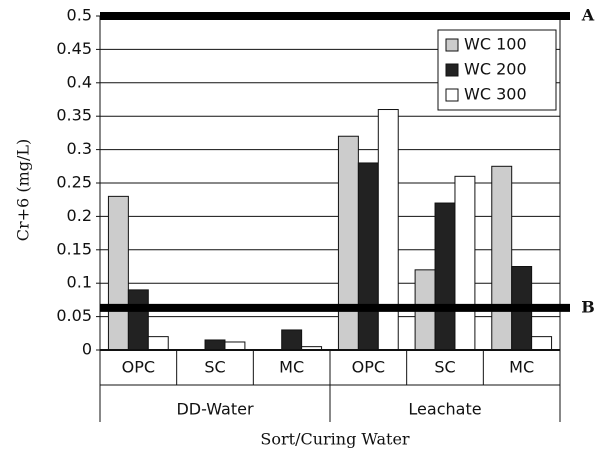 This screenshot has width=608, height=458. I want to click on legend-label: WC 300, so click(495, 94).